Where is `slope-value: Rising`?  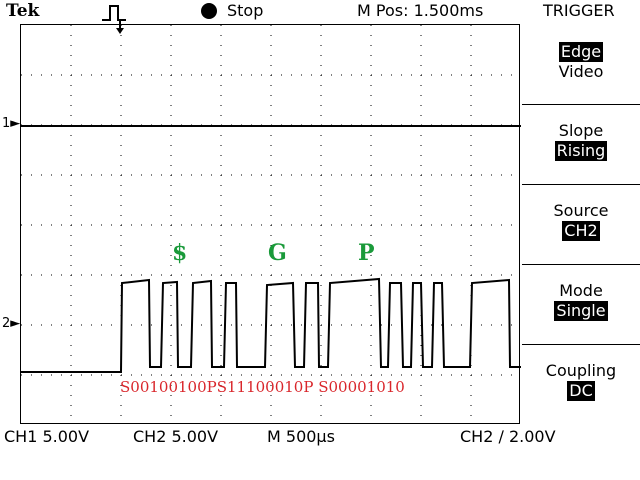 slope-value: Rising is located at coordinates (581, 151).